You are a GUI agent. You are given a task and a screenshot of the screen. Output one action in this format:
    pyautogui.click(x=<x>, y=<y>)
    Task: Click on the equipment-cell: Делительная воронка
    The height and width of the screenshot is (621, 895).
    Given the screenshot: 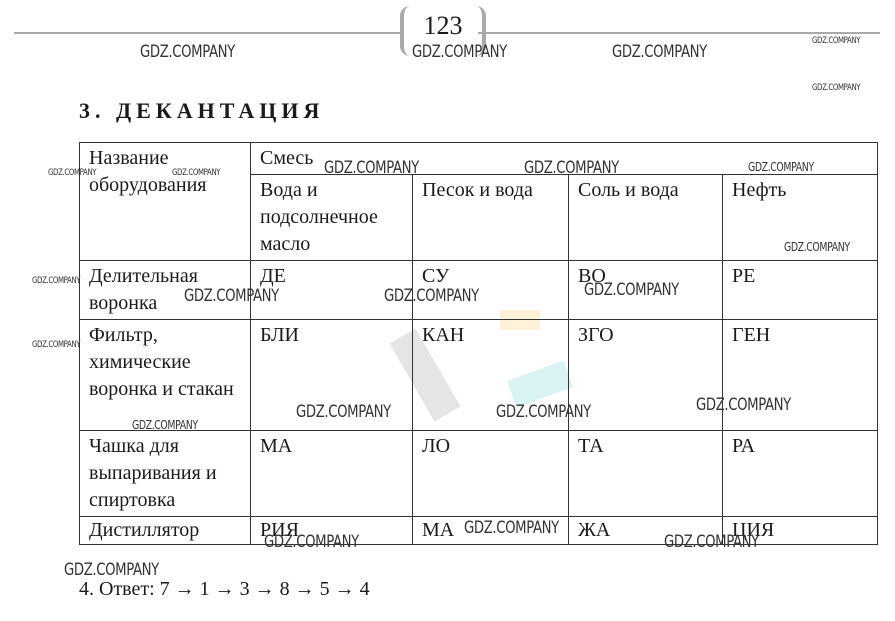 What is the action you would take?
    pyautogui.click(x=165, y=290)
    